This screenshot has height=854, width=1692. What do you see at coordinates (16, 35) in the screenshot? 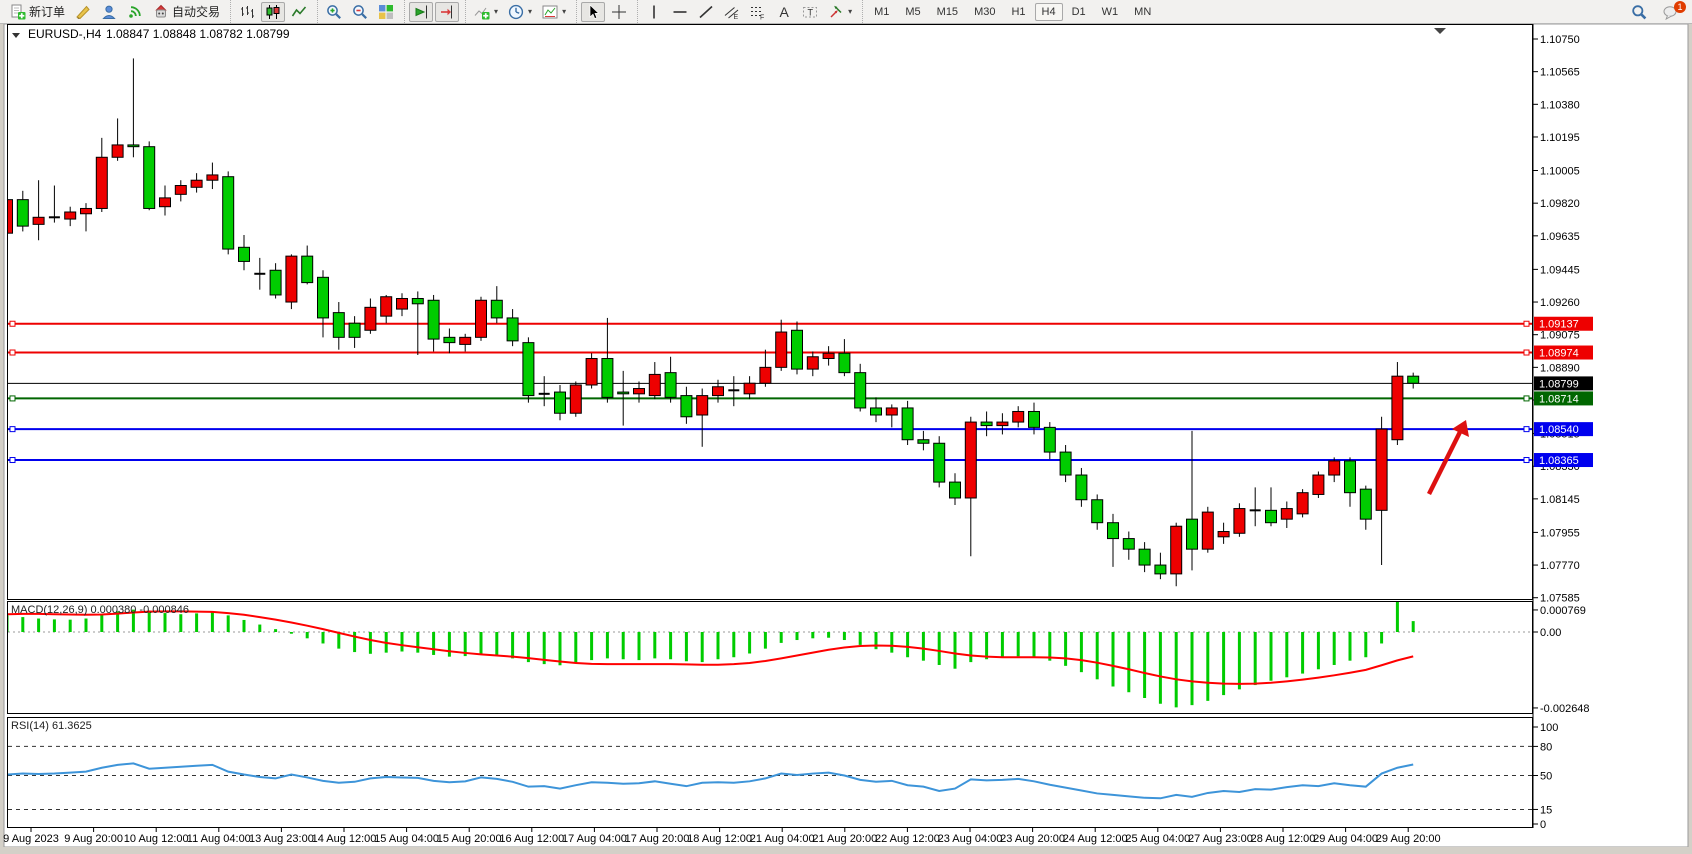
I see `one-click-trading-toggle-icon` at bounding box center [16, 35].